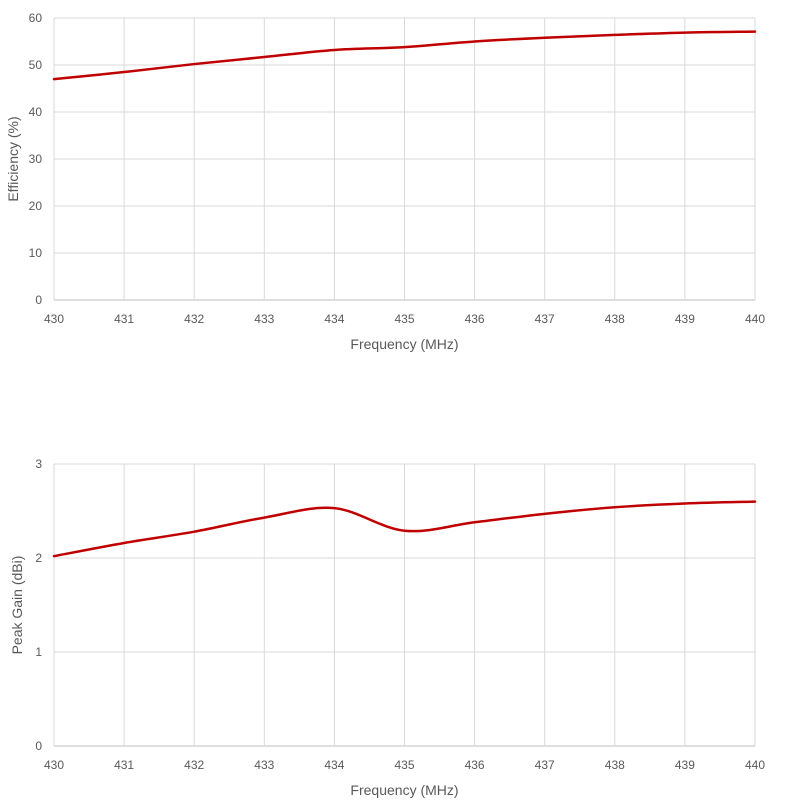 The width and height of the screenshot is (800, 809). What do you see at coordinates (38, 652) in the screenshot?
I see `y-tick-label: 1` at bounding box center [38, 652].